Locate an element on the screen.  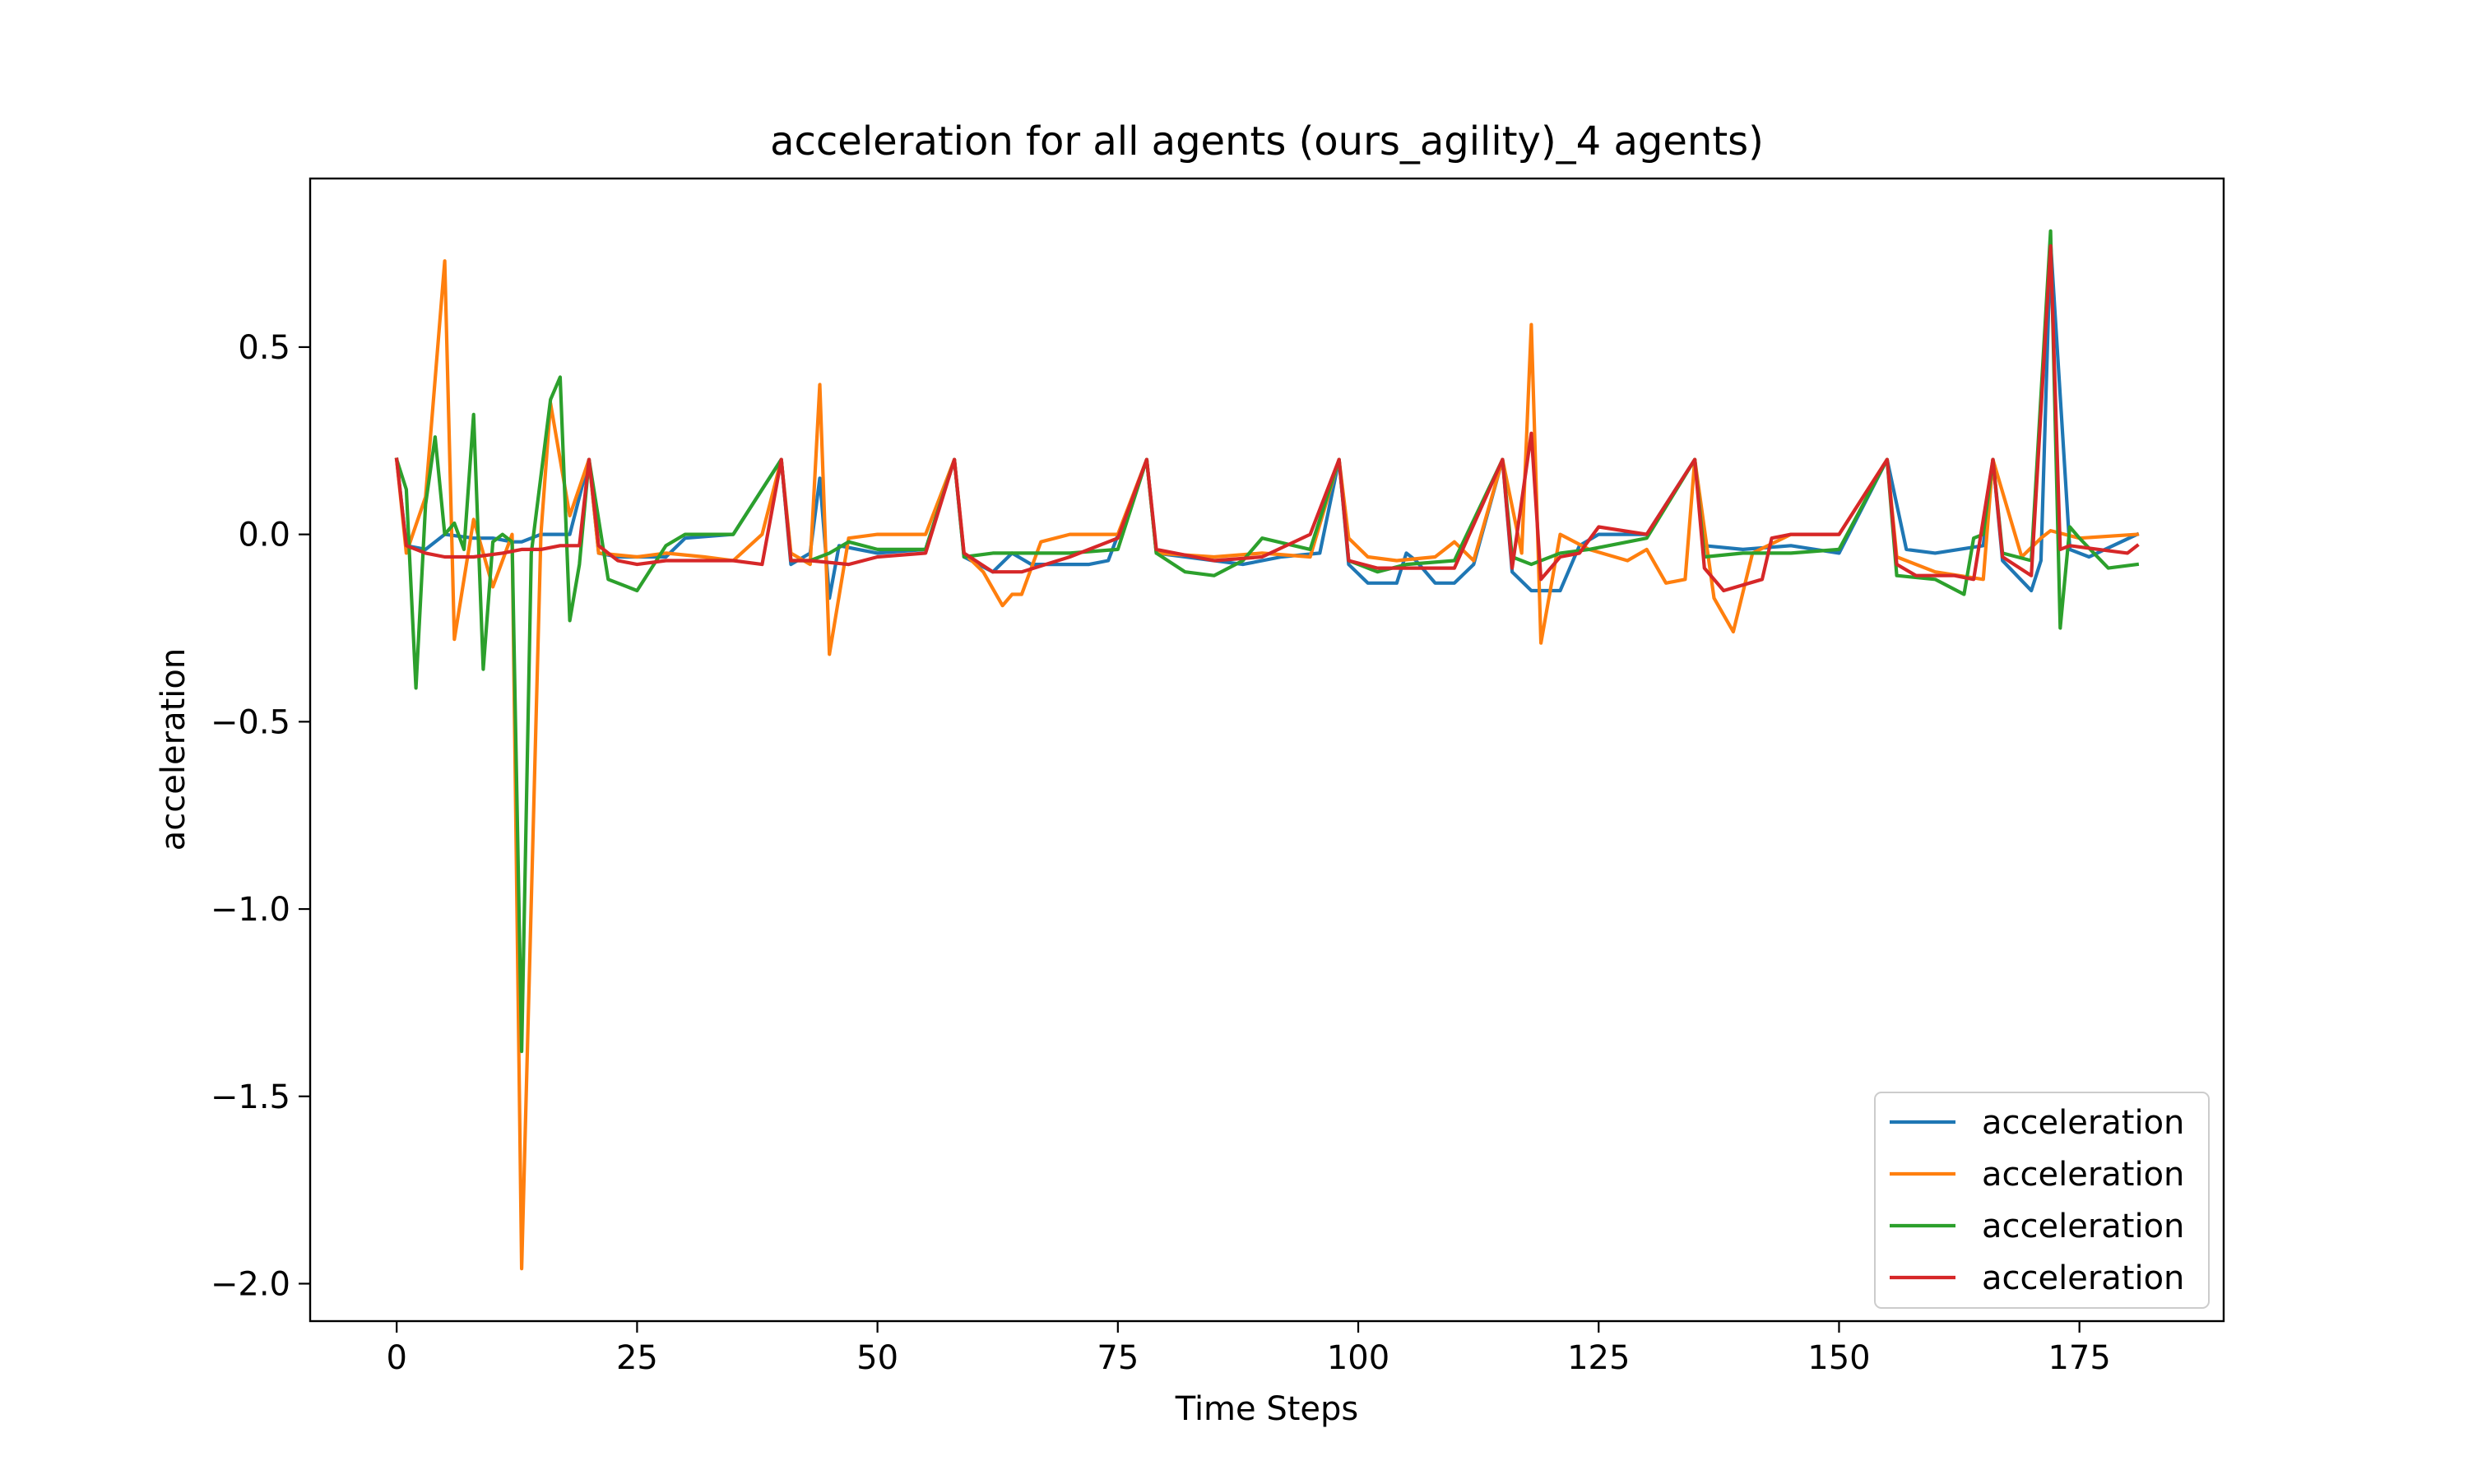
x-tick-label: 100 is located at coordinates (1358, 1358).